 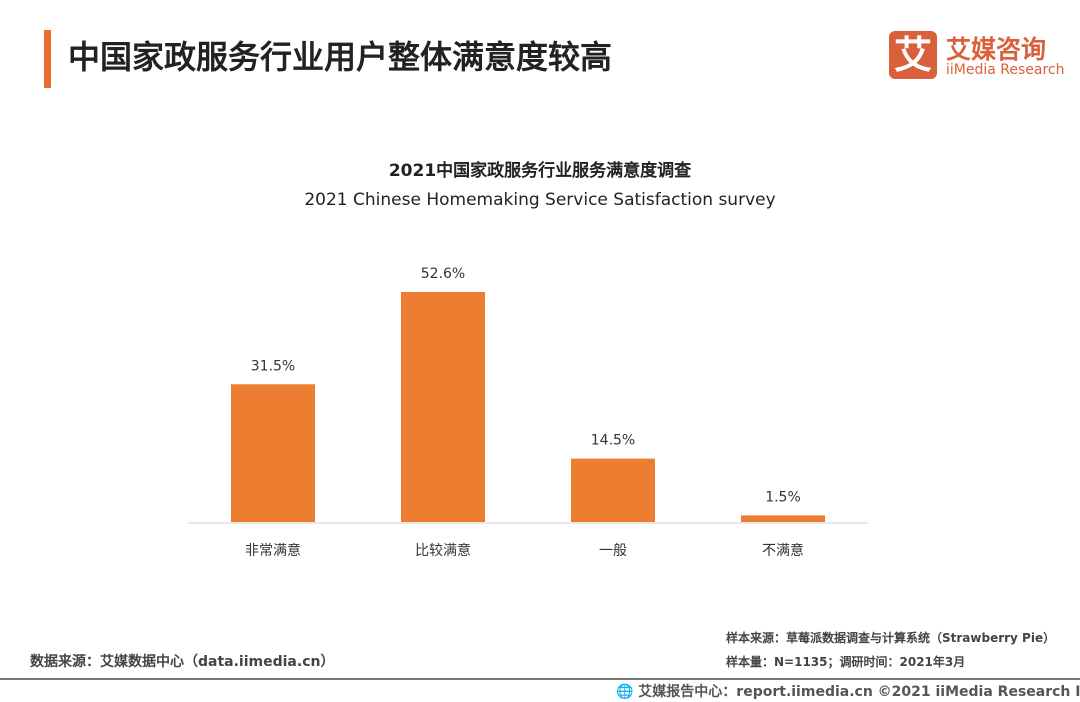 I want to click on x-tick-label: 非常满意, so click(x=273, y=550).